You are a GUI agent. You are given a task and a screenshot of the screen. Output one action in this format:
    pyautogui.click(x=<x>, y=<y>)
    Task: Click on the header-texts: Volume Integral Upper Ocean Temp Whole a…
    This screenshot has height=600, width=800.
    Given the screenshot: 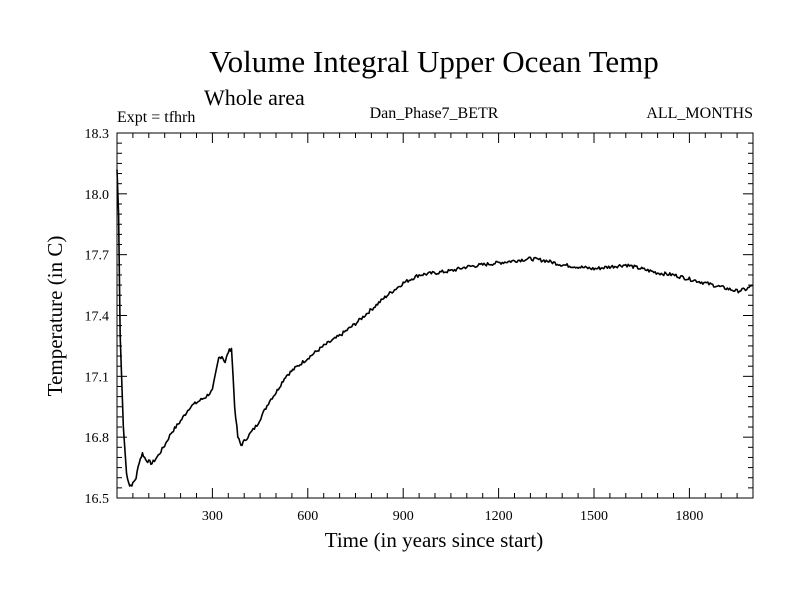 What is the action you would take?
    pyautogui.click(x=435, y=85)
    